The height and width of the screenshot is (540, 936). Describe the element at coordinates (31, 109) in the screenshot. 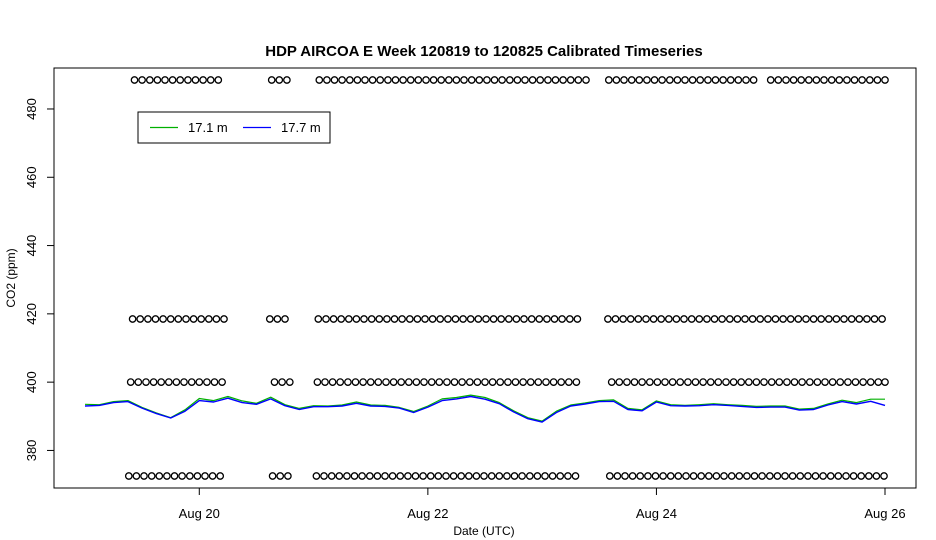

I see `y-tick-label: 480` at that location.